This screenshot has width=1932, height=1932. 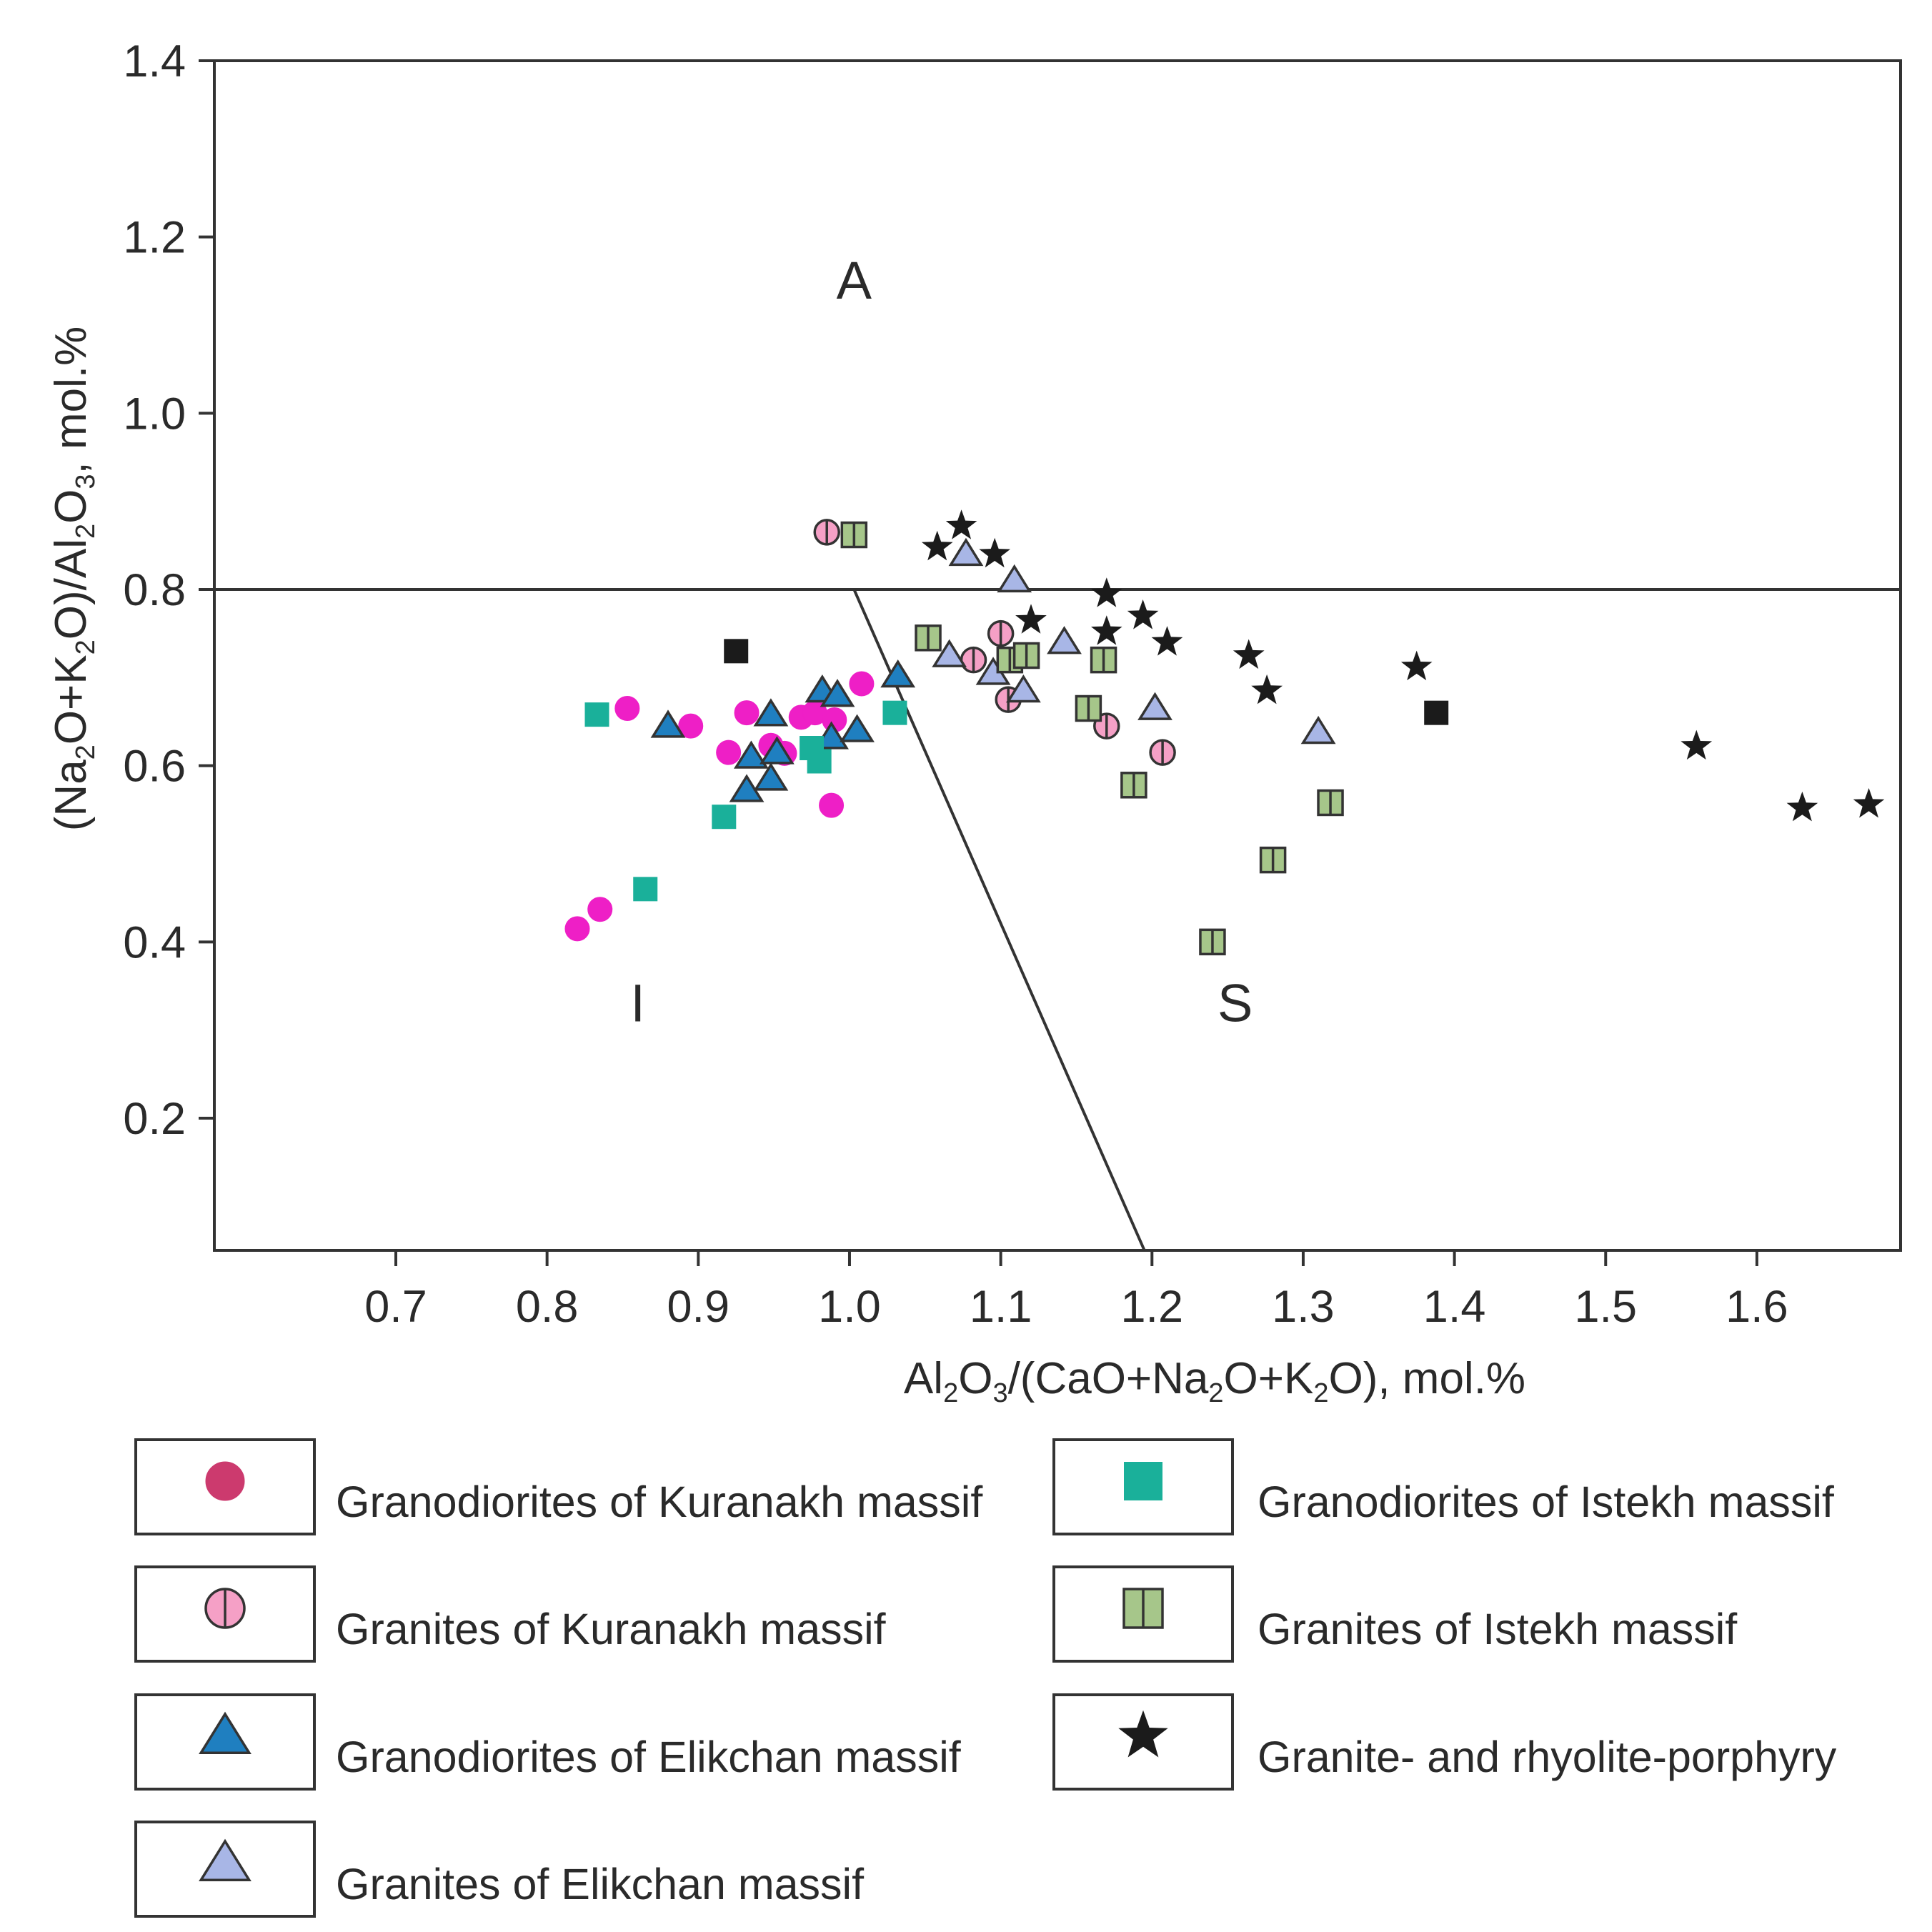 I want to click on x-tick-label: 0.8, so click(x=547, y=1307).